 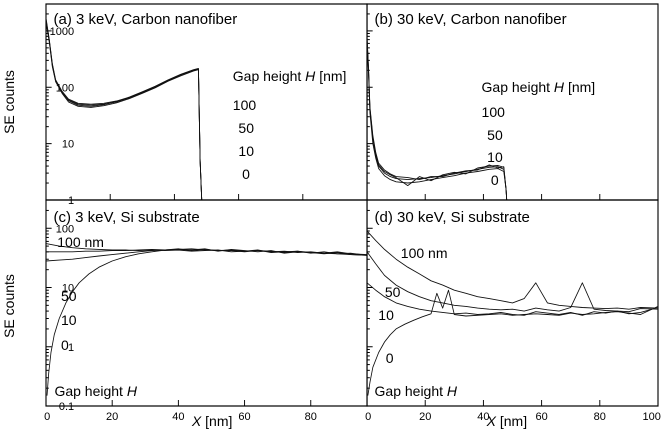 What do you see at coordinates (146, 19) in the screenshot?
I see `panel-title: (a) 3 keV, Carbon nanofiber` at bounding box center [146, 19].